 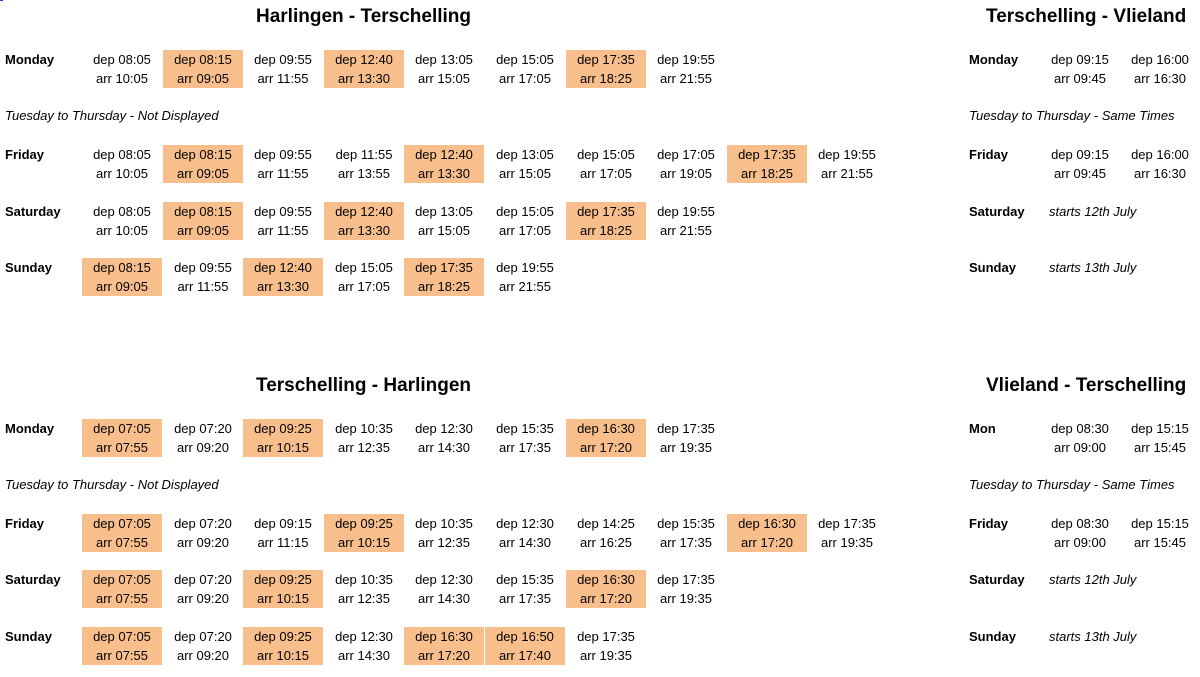 What do you see at coordinates (847, 173) in the screenshot?
I see `arrival-time: arr 21:55` at bounding box center [847, 173].